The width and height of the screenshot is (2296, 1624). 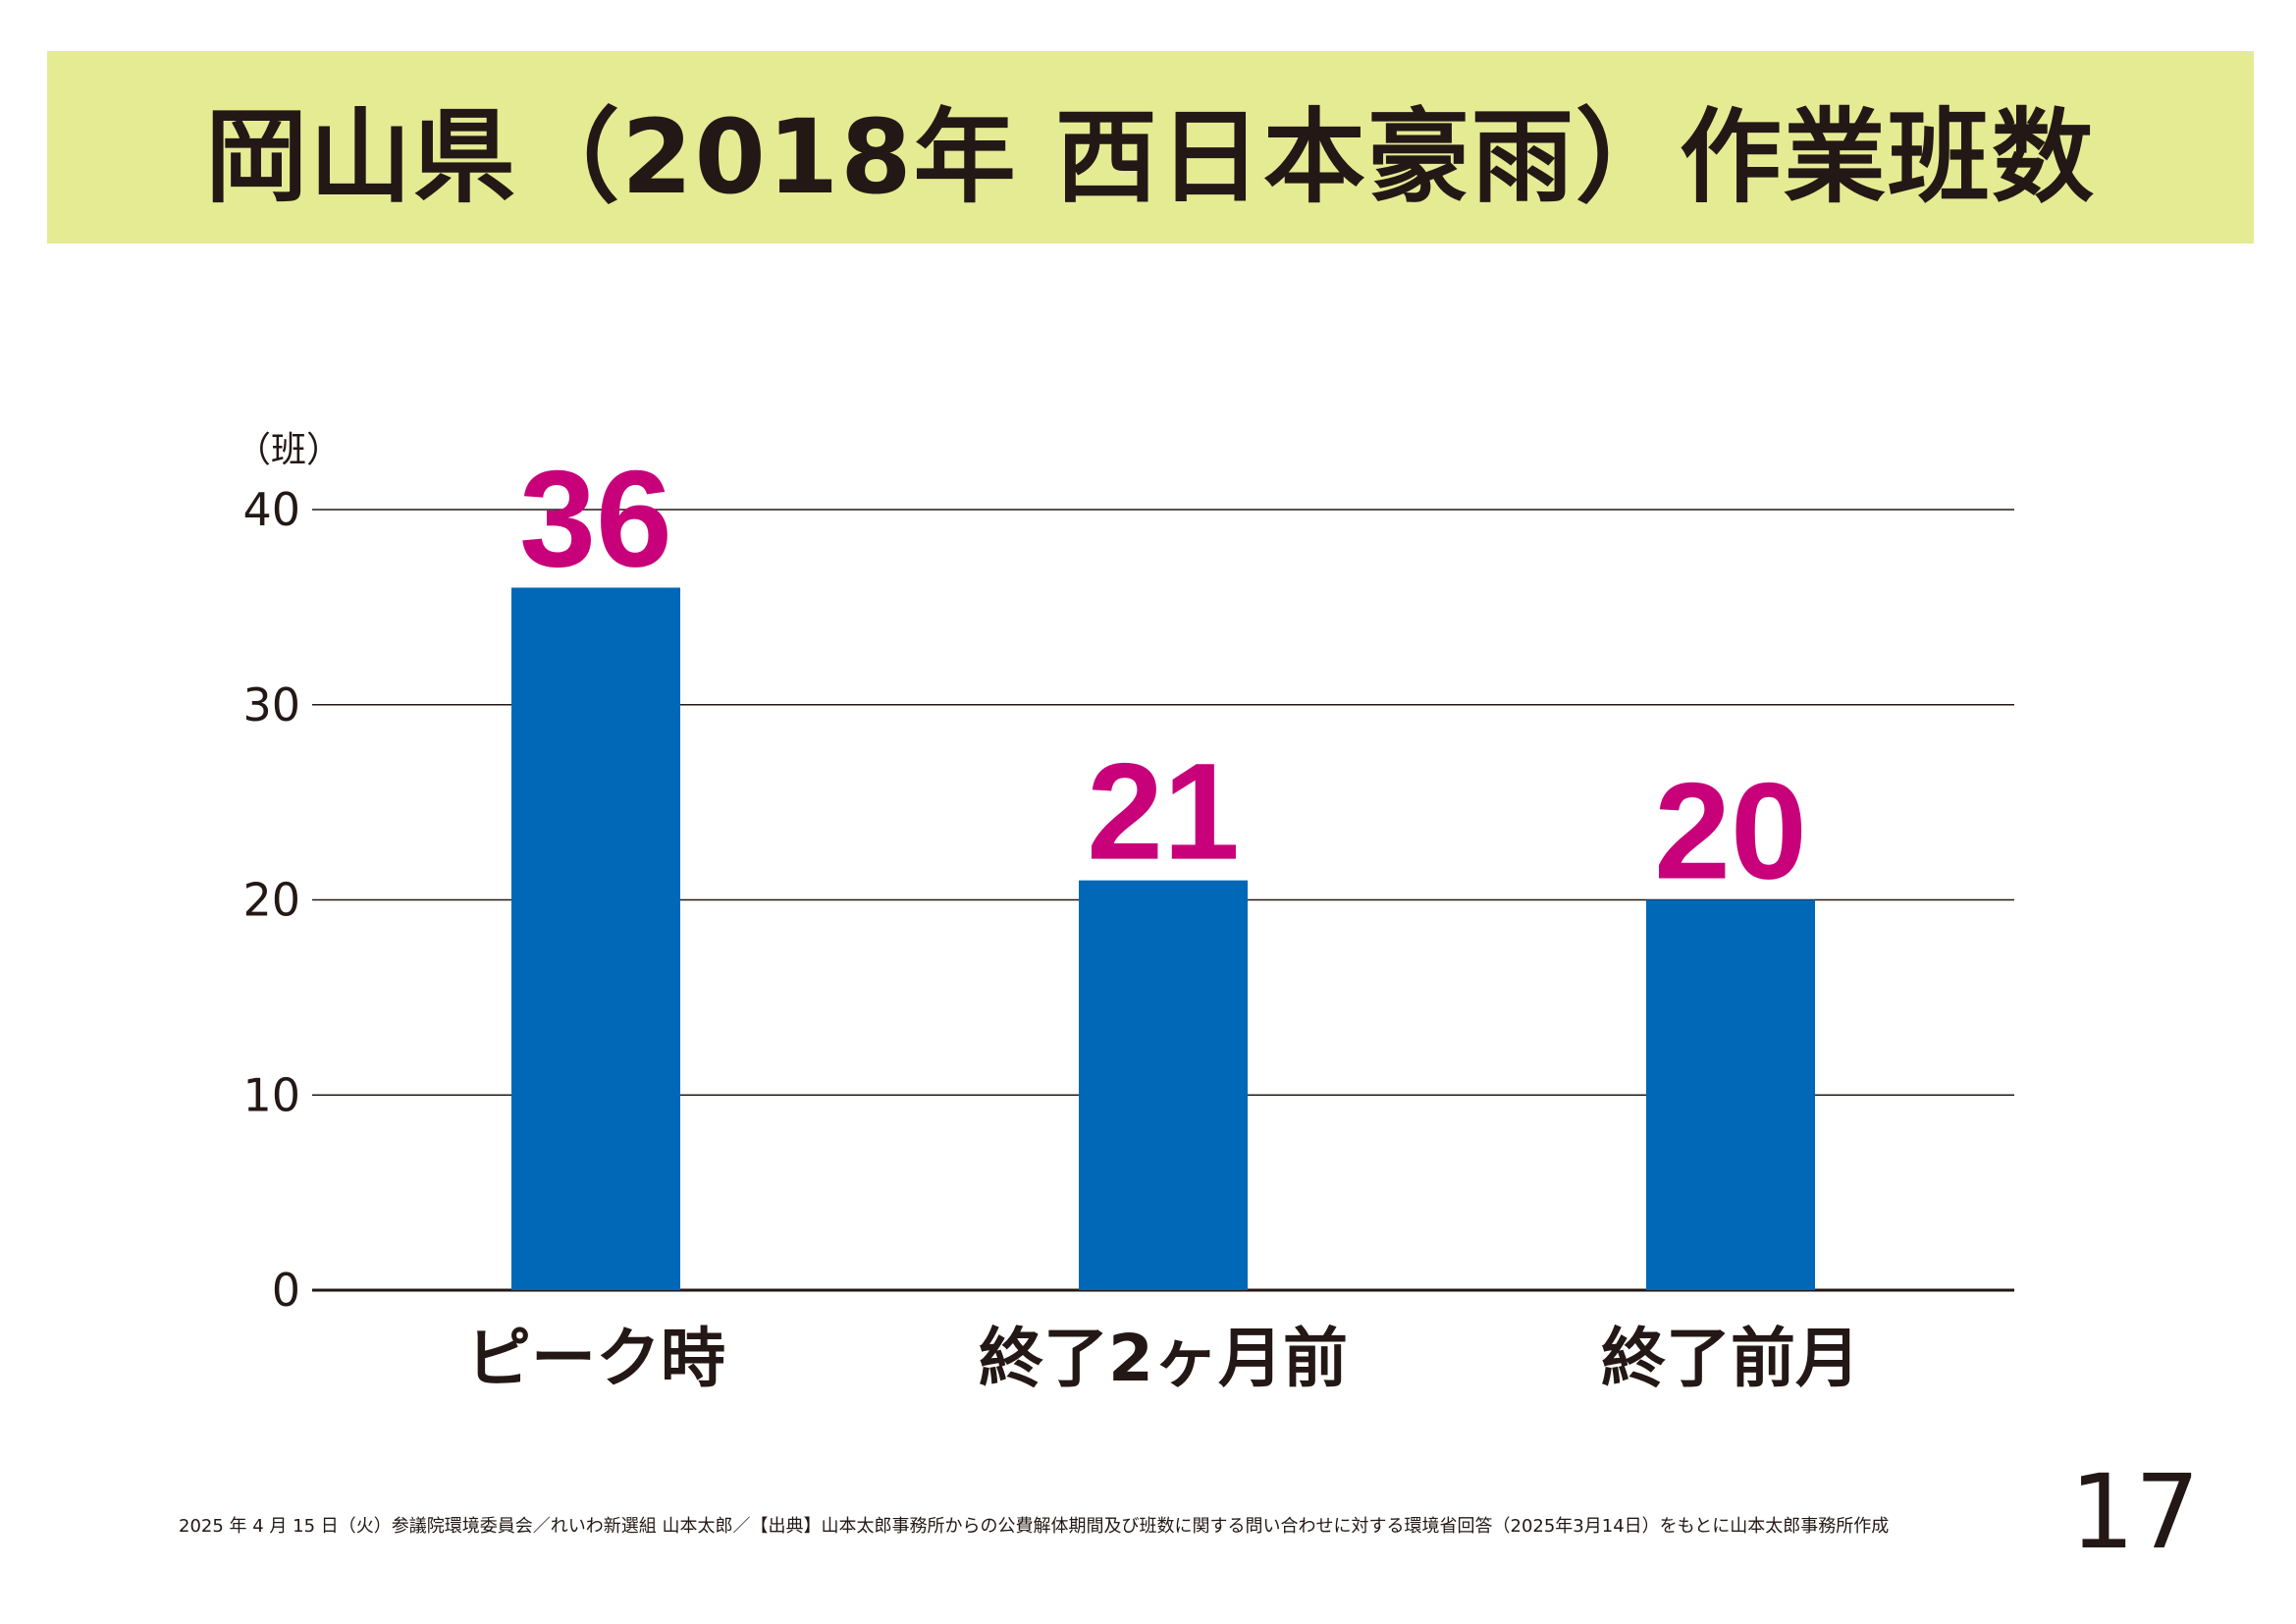 I want to click on category-label: 終了2ヶ月前, so click(x=1163, y=1358).